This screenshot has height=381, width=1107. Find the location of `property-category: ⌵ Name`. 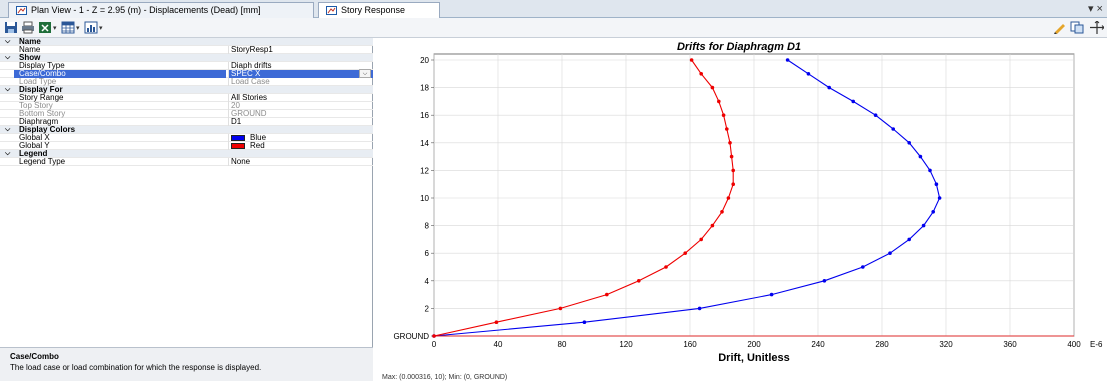

property-category: ⌵ Name is located at coordinates (186, 42).